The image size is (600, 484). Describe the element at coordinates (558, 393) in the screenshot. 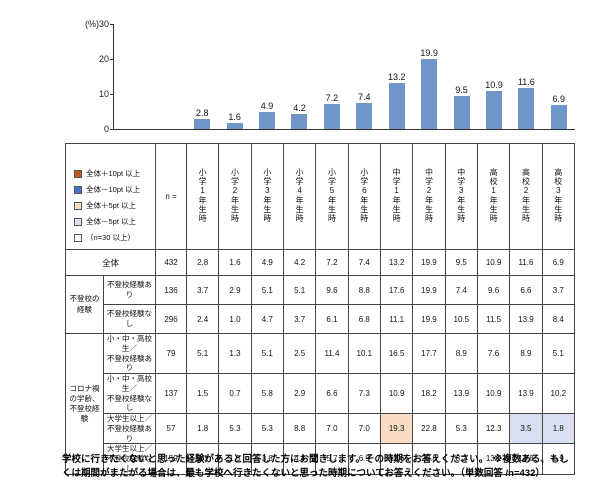

I see `data-cell: 10.2` at that location.